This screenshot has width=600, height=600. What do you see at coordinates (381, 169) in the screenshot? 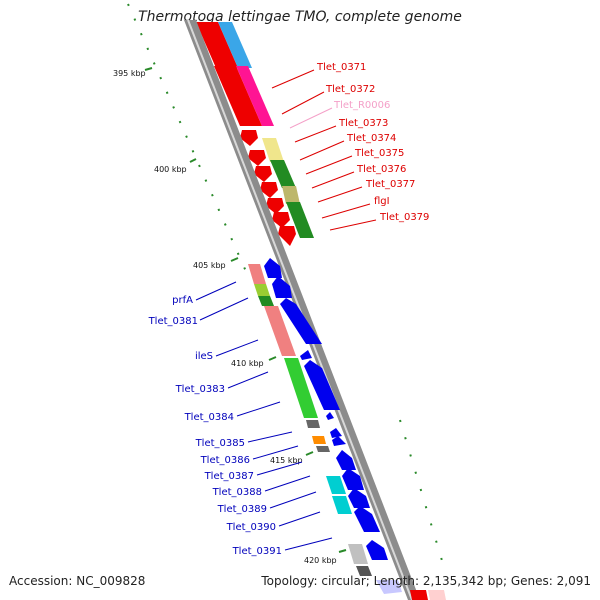
I see `gene-label: Tlet_0376` at bounding box center [381, 169].